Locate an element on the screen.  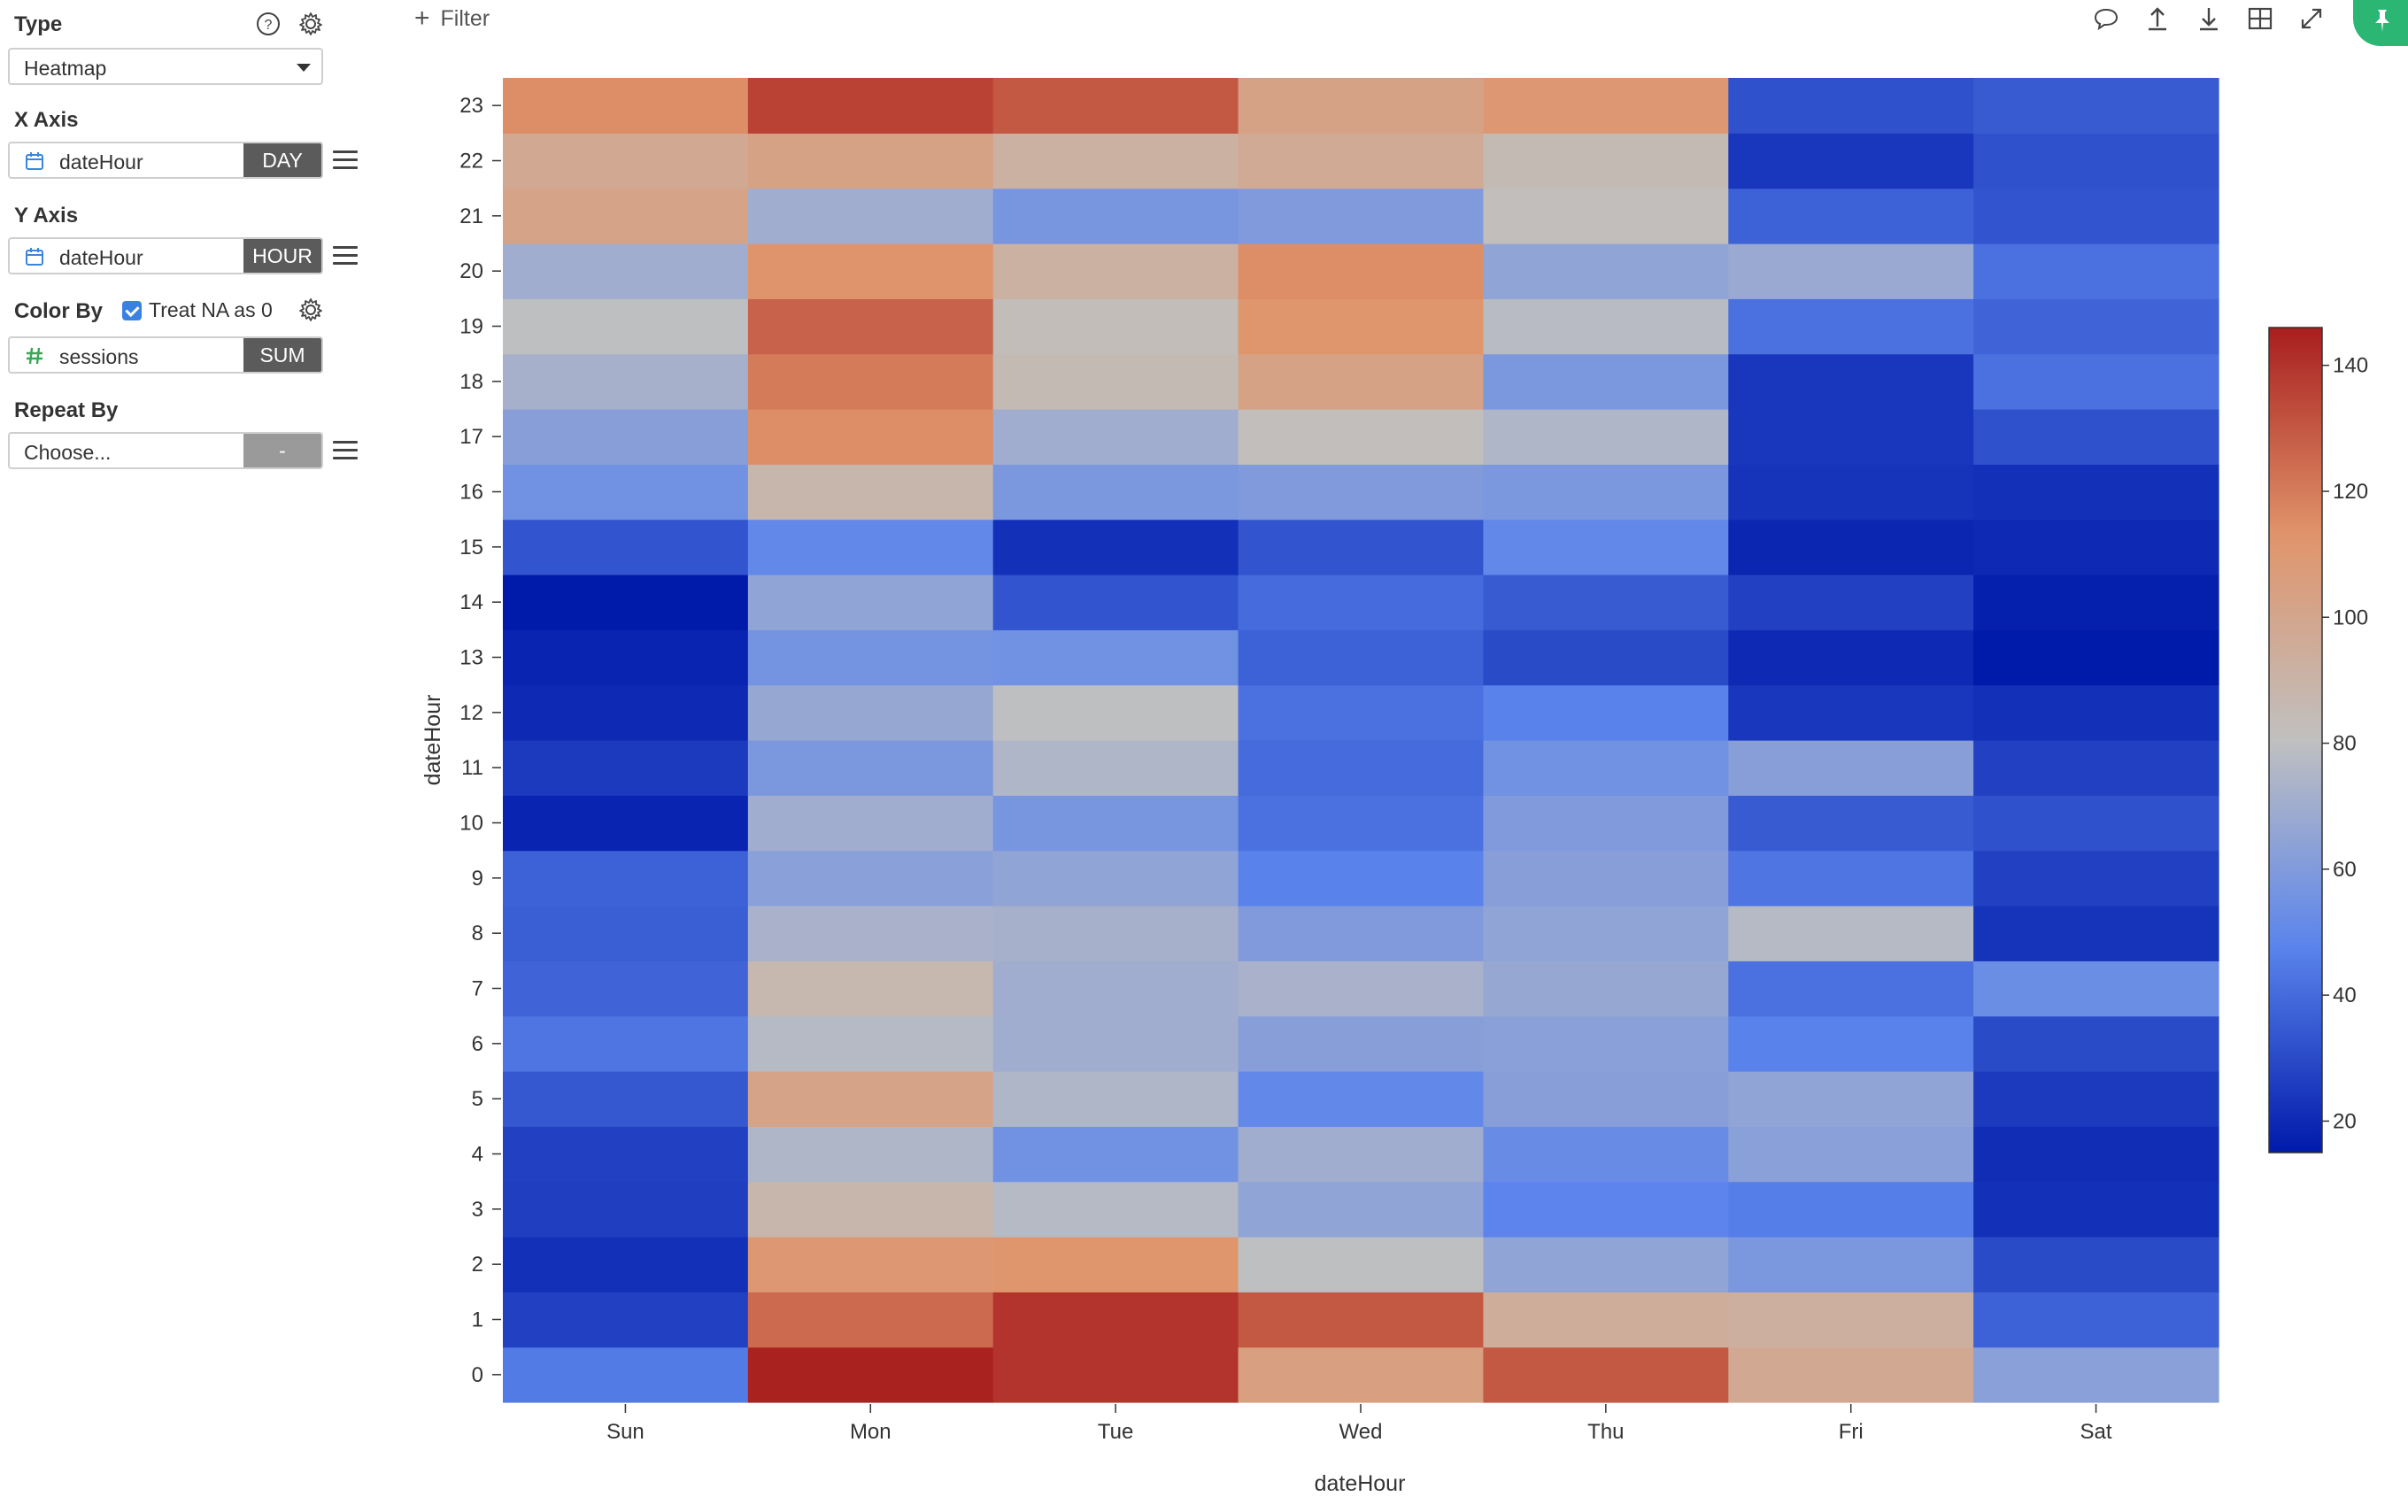
calendar-icon is located at coordinates (34, 161).